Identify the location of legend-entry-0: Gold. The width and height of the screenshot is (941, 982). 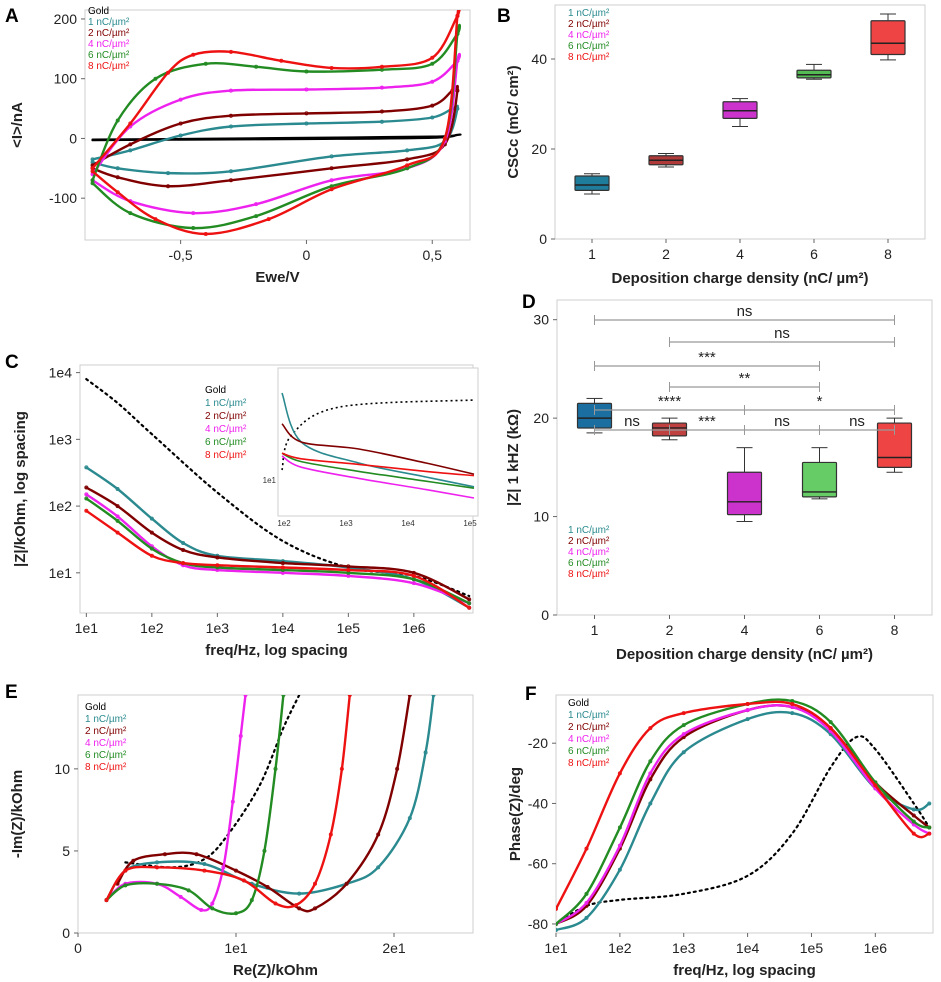
(215, 390).